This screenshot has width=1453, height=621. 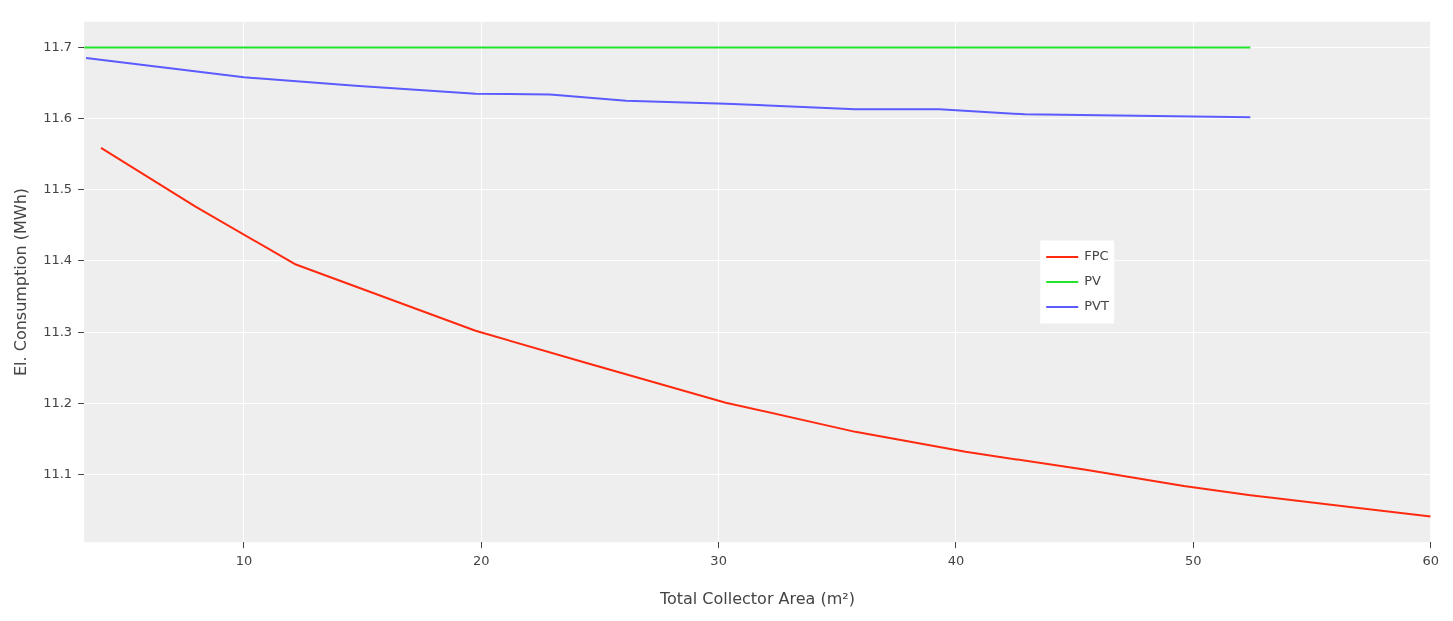 I want to click on x-tick-label: 10, so click(x=244, y=561).